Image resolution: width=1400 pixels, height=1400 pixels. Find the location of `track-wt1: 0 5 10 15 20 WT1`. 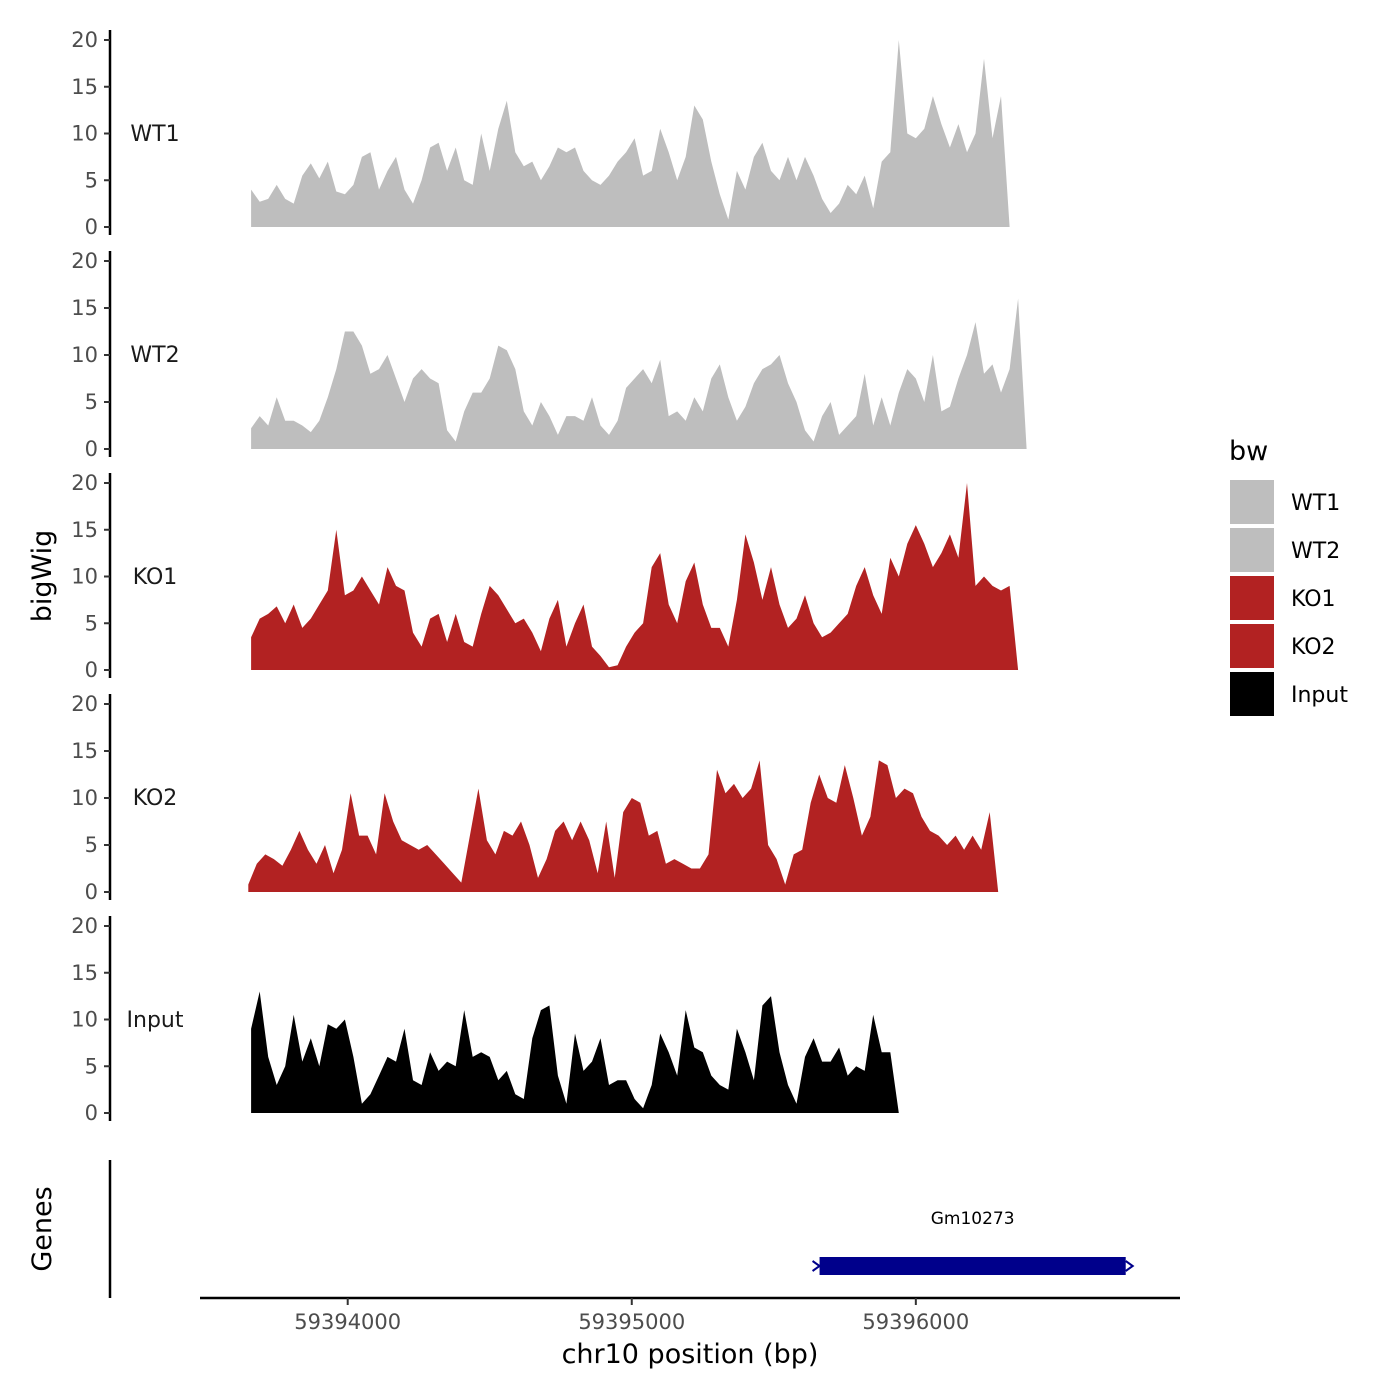

track-wt1: 0 5 10 15 20 WT1 is located at coordinates (600, 133).